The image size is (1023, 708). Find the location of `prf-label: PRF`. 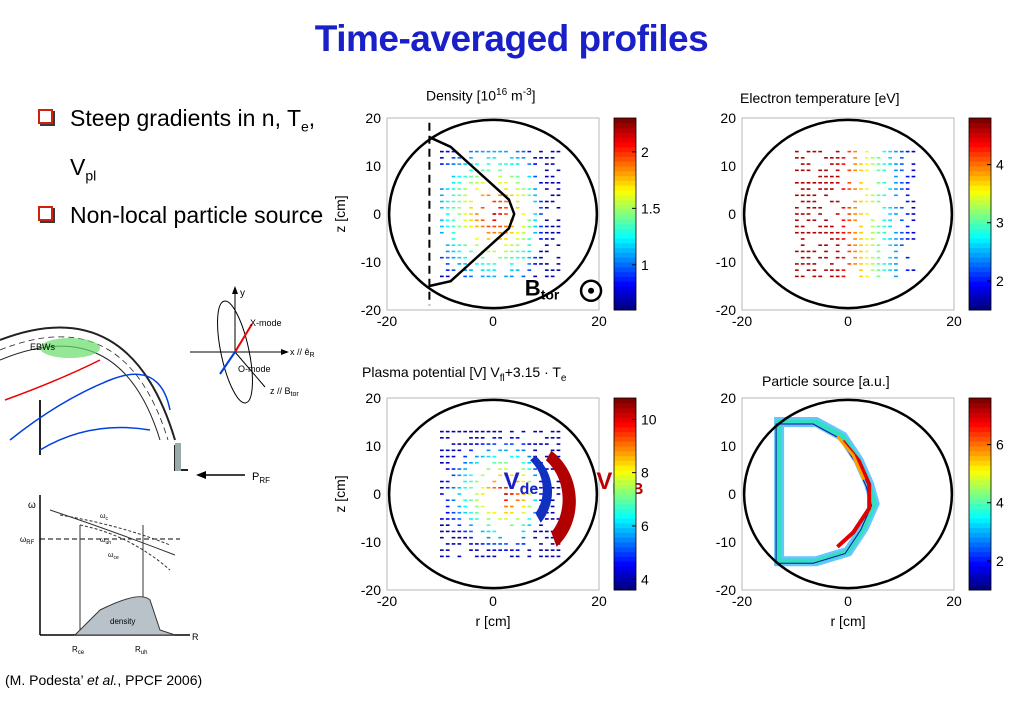

prf-label: PRF is located at coordinates (261, 478).